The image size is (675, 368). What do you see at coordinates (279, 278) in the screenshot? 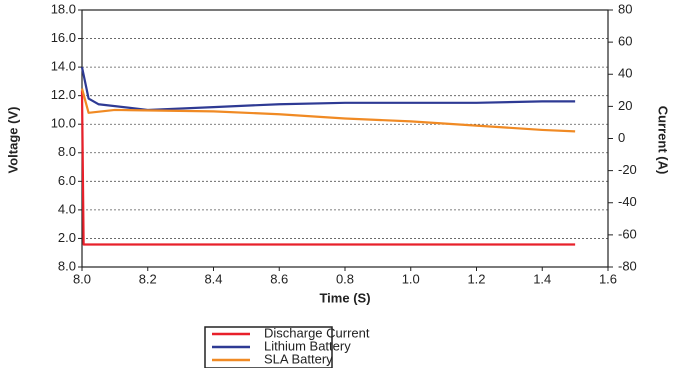
I see `x-tick-label: 8.6` at bounding box center [279, 278].